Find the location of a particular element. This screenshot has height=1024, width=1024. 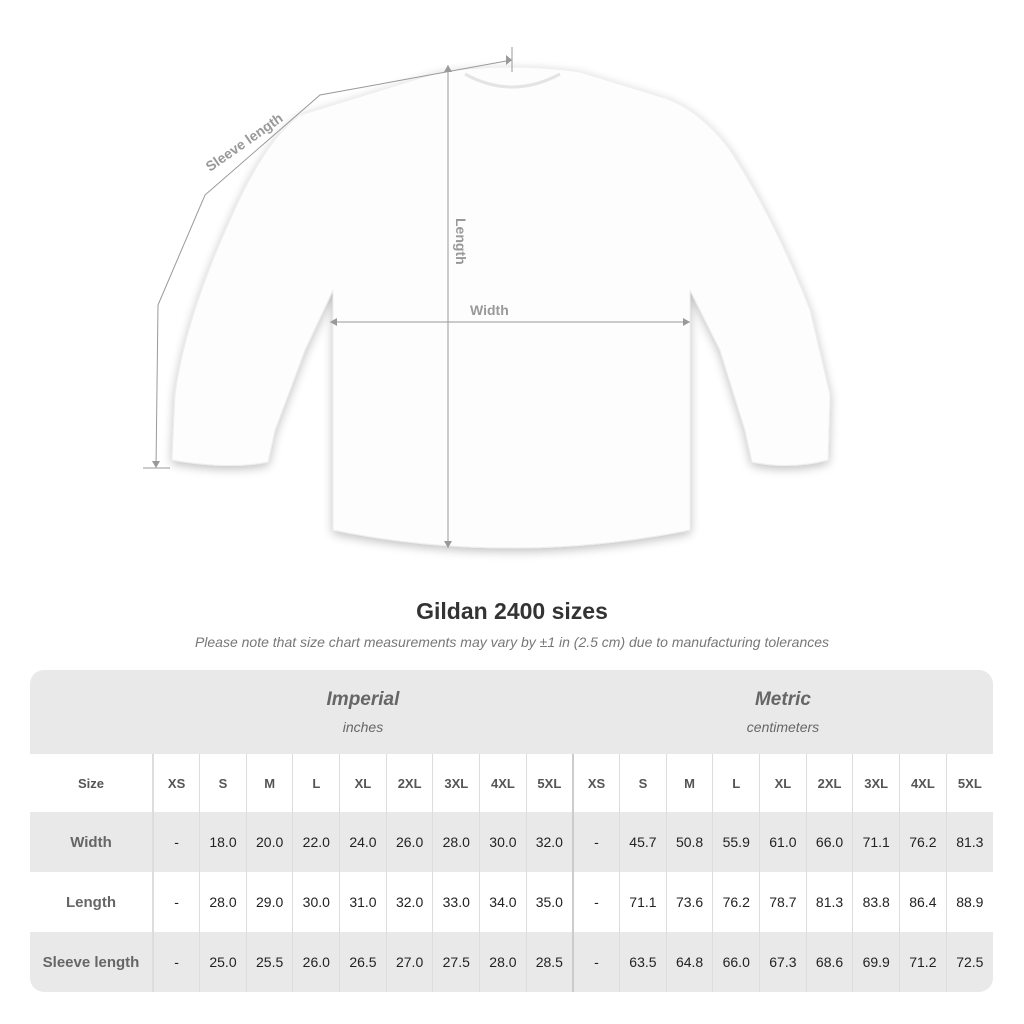

cell-imperial: 31.0 is located at coordinates (363, 902).